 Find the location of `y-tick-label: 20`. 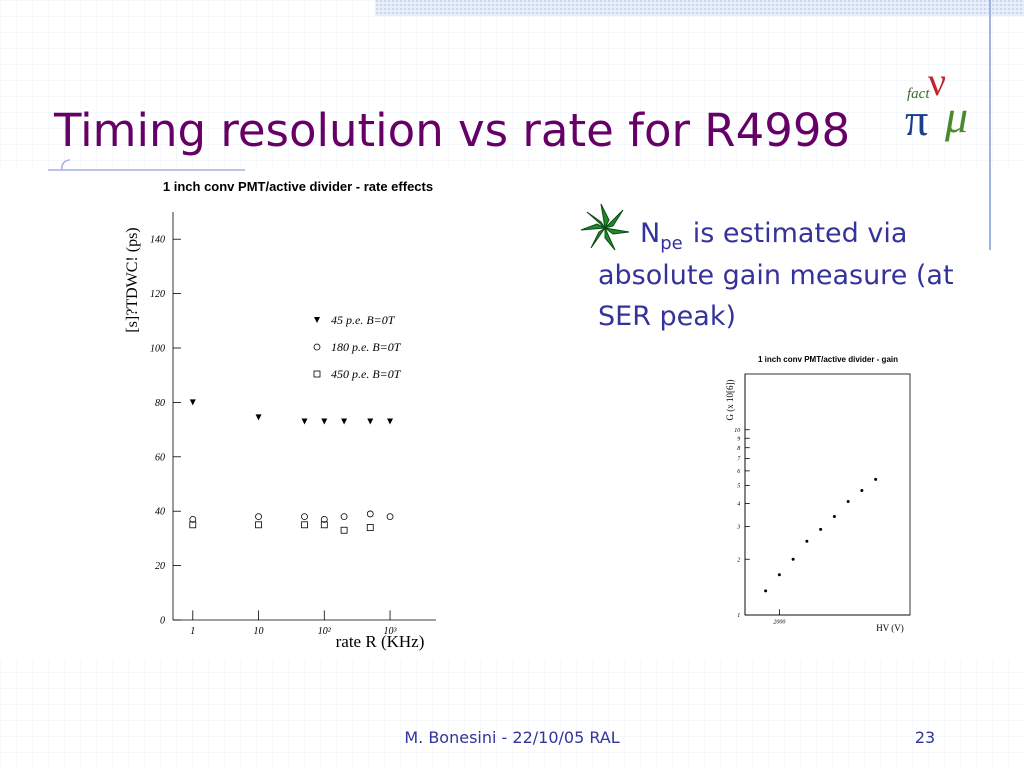

y-tick-label: 20 is located at coordinates (160, 566).